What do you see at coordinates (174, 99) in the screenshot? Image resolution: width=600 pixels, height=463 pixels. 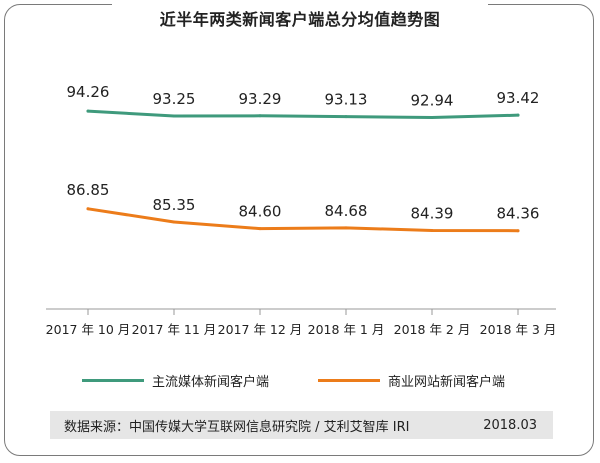 I see `data-label: 93.25` at bounding box center [174, 99].